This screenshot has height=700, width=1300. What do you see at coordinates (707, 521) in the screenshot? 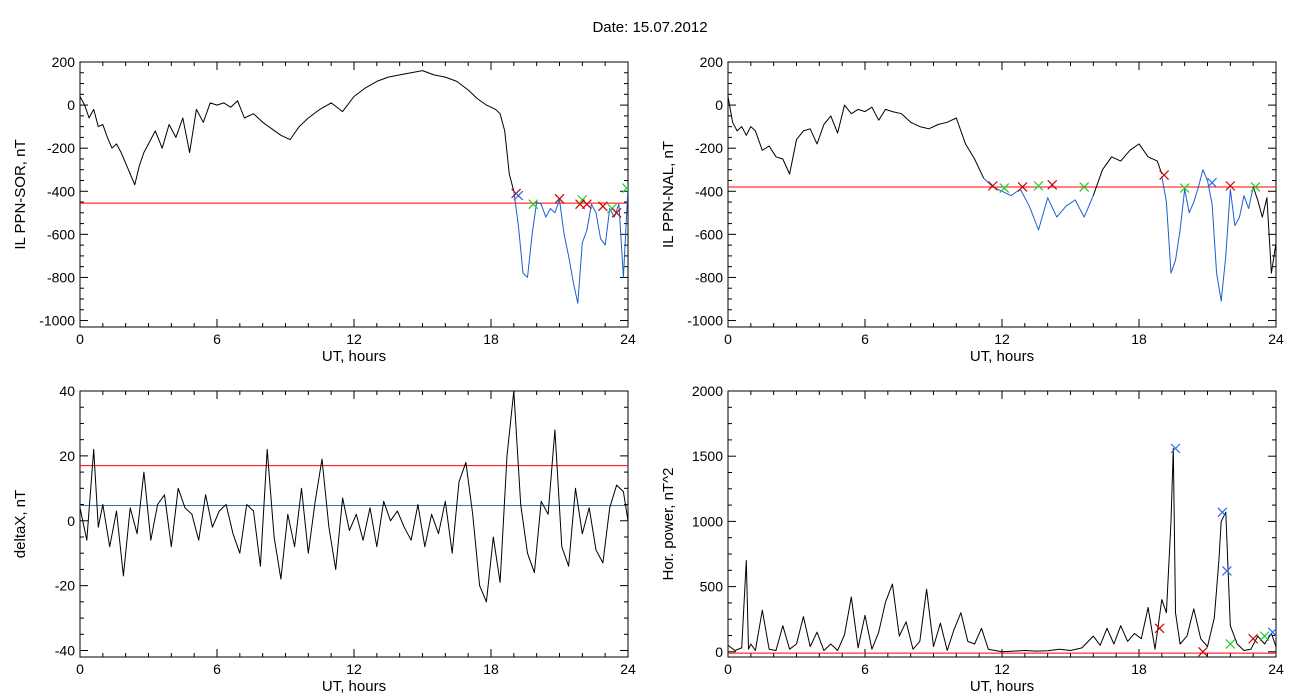
I see `y-tick-label: 1000` at bounding box center [707, 521].